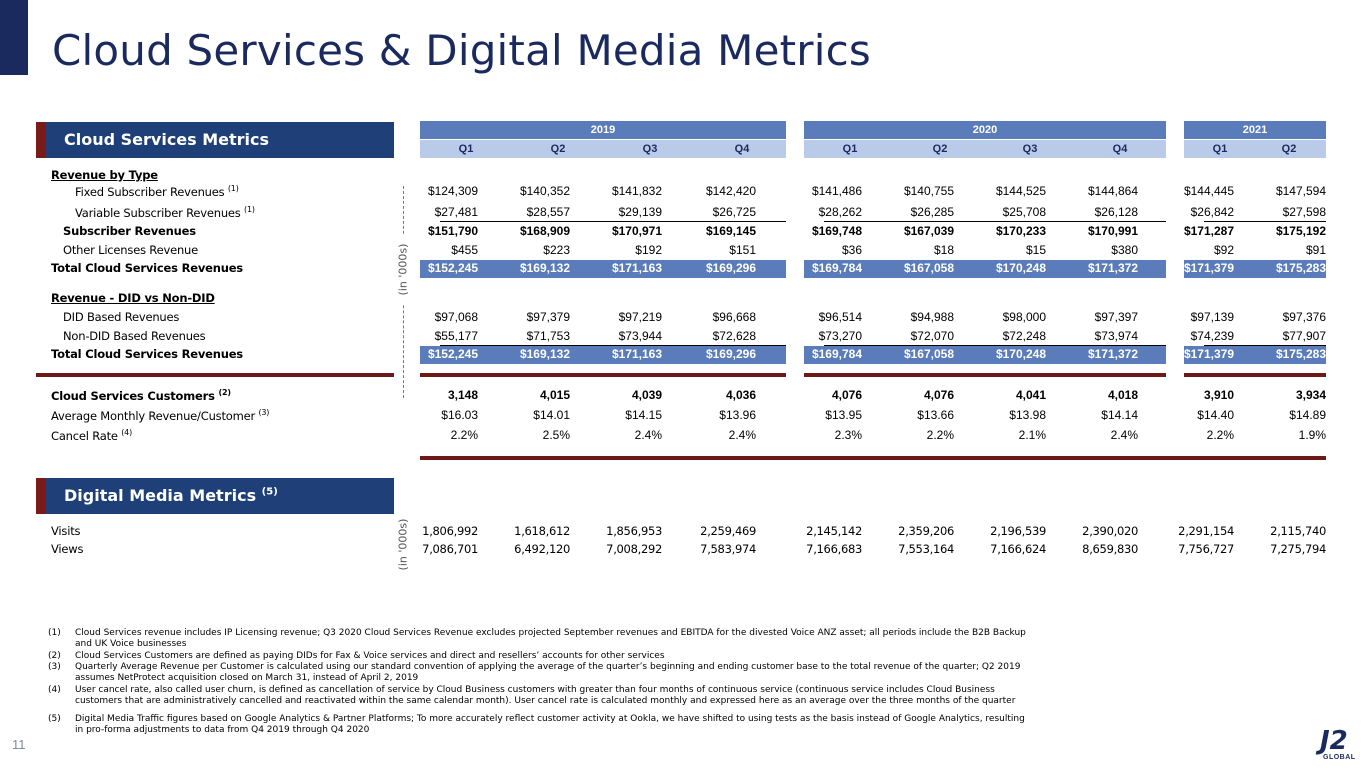 This screenshot has width=1365, height=768. I want to click on year-header-2020: 2020, so click(985, 130).